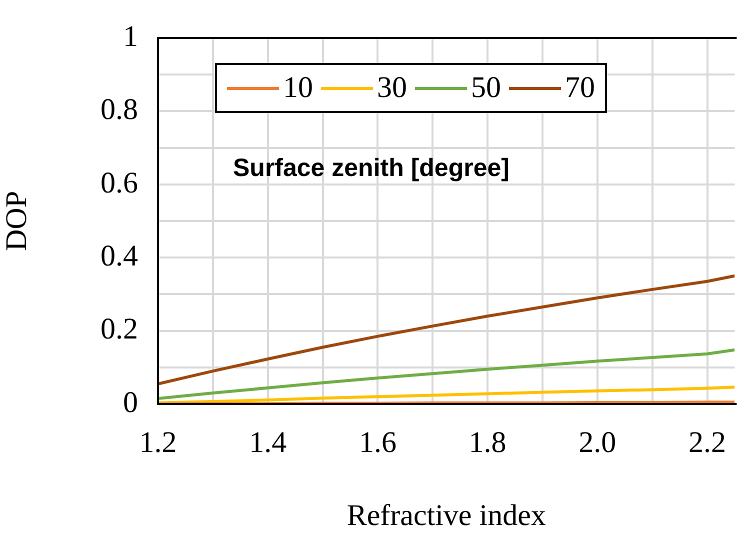  Describe the element at coordinates (580, 88) in the screenshot. I see `legend-label: 70` at that location.